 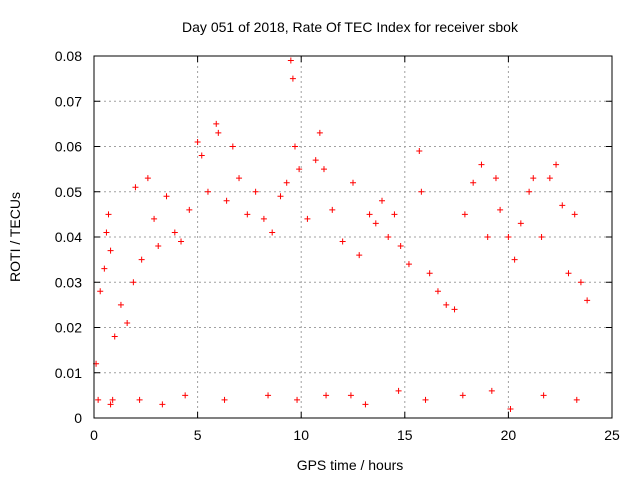 What do you see at coordinates (94, 435) in the screenshot?
I see `x-tick-label: 0` at bounding box center [94, 435].